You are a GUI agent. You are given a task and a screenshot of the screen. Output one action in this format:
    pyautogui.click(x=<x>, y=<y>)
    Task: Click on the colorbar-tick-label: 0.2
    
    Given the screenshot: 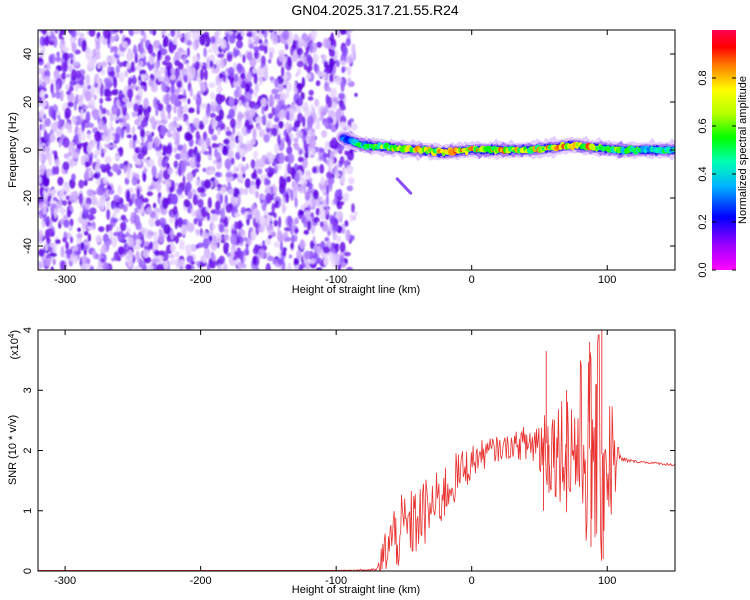 What is the action you would take?
    pyautogui.click(x=703, y=221)
    